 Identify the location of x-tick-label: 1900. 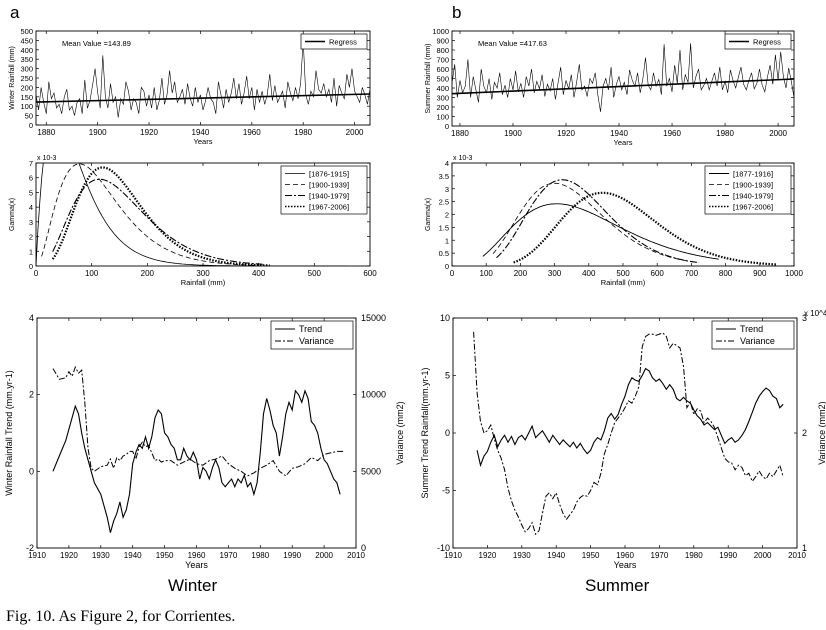
(98, 132).